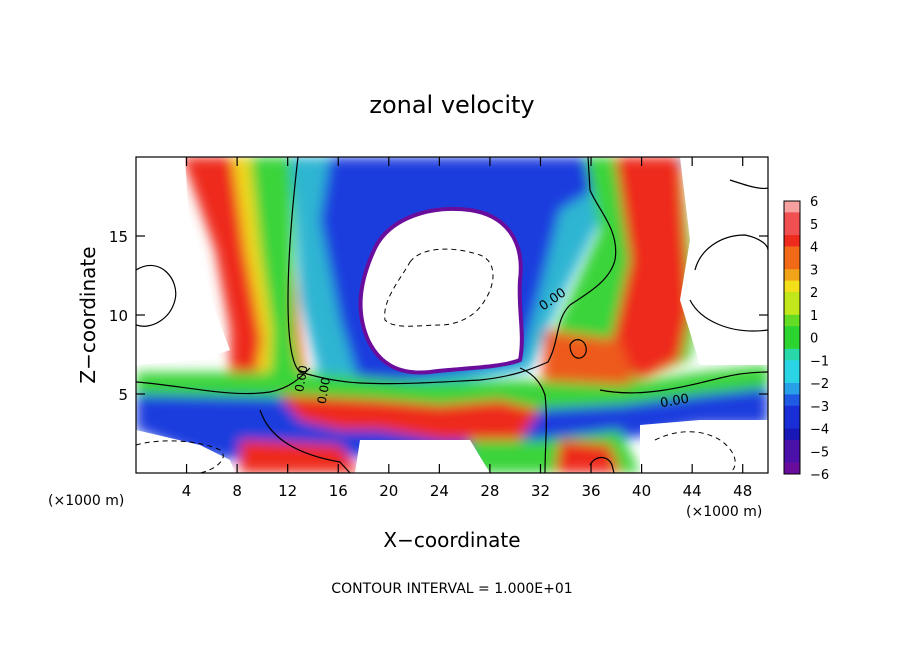  I want to click on colorbar-label: −3, so click(819, 407).